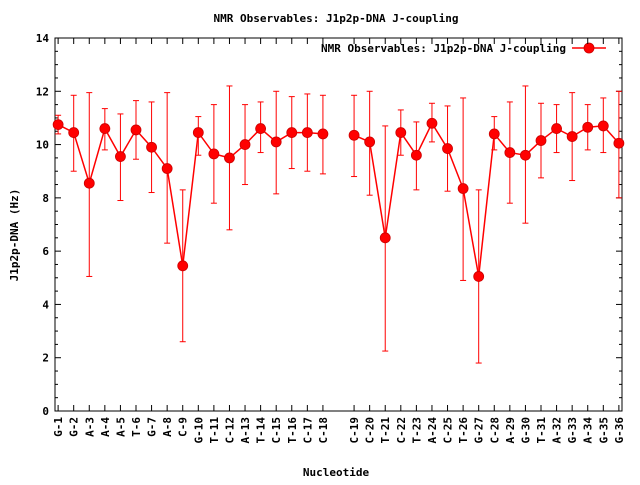  Describe the element at coordinates (152, 427) in the screenshot. I see `x-tick-label: G-7` at that location.